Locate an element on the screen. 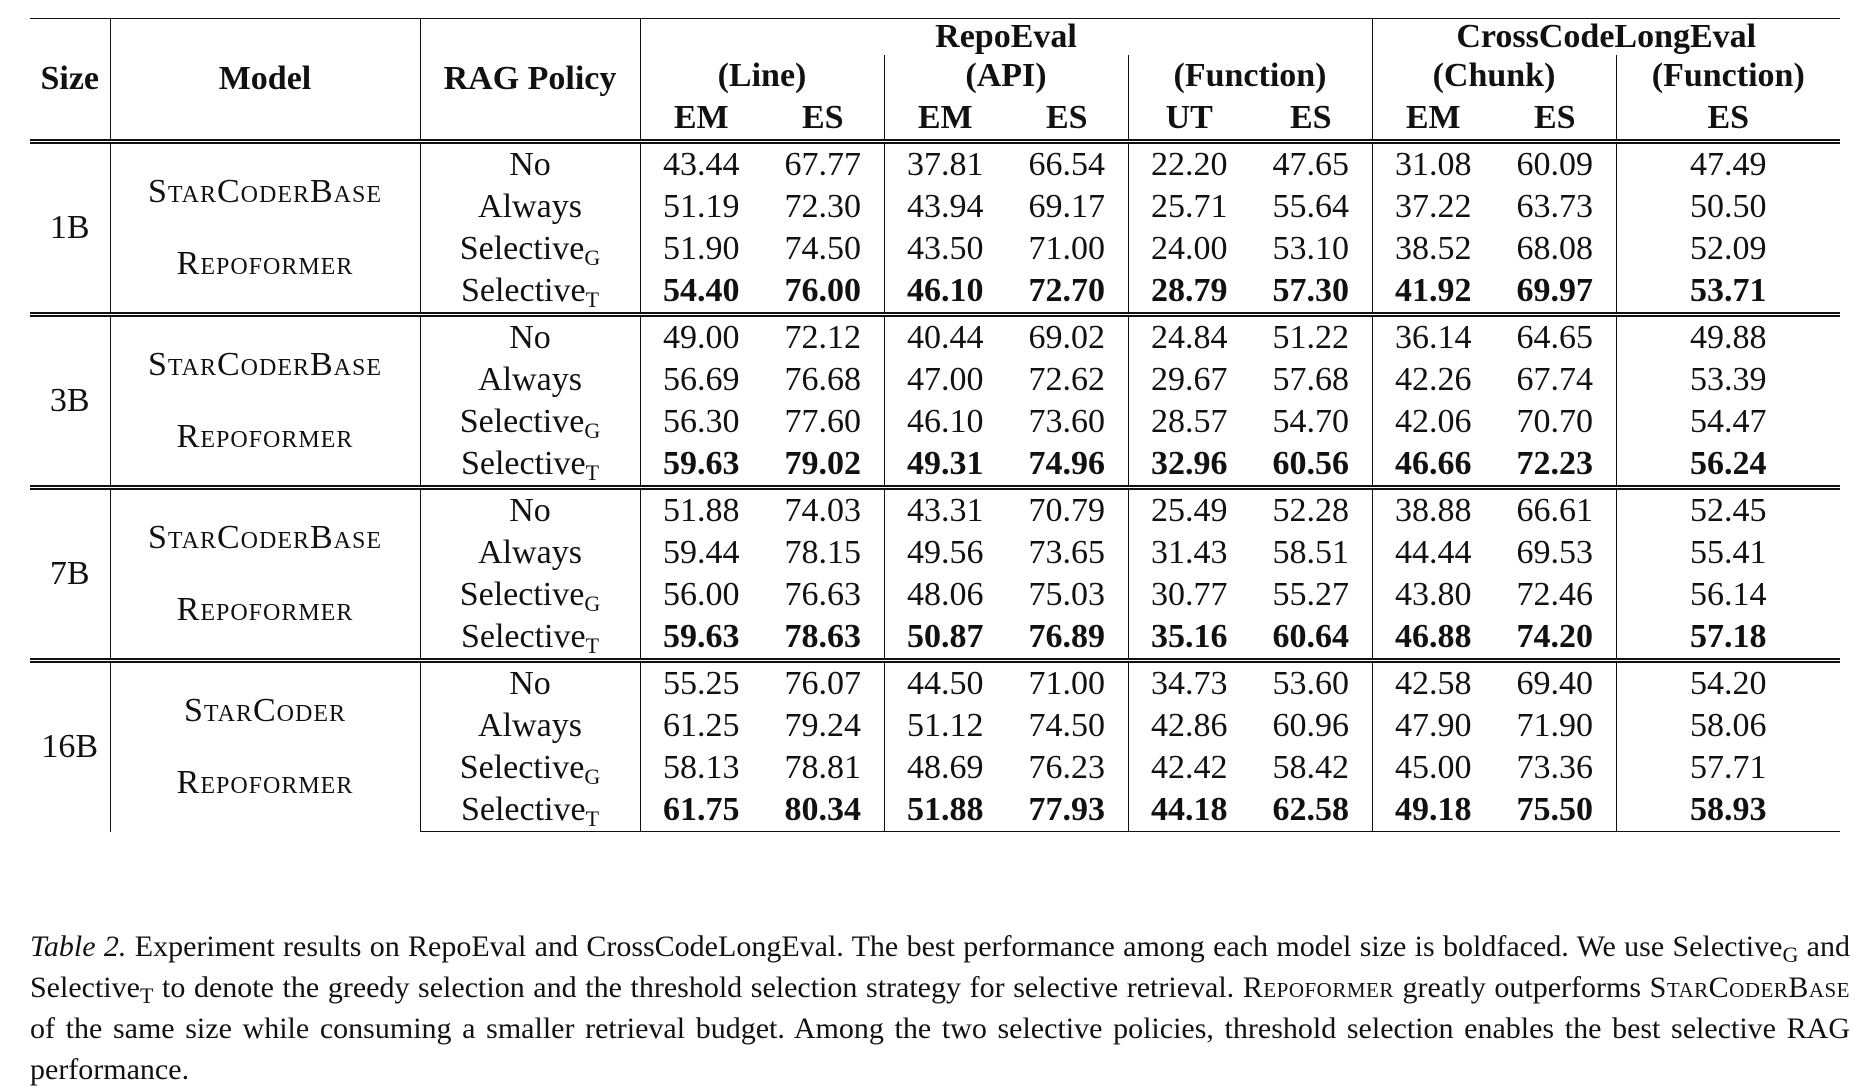 The width and height of the screenshot is (1875, 1090). value-cell: 70.70 is located at coordinates (1555, 422).